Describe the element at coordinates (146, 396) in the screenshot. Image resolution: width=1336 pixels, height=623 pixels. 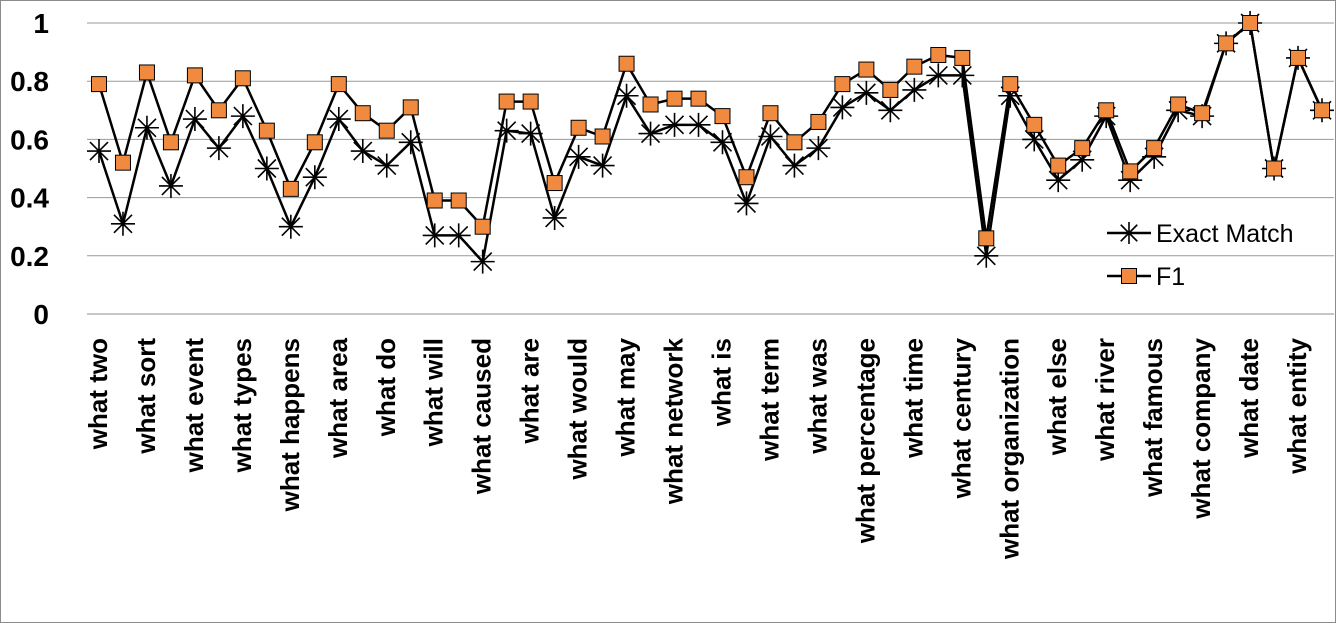
I see `x-tick-label: what sort` at that location.